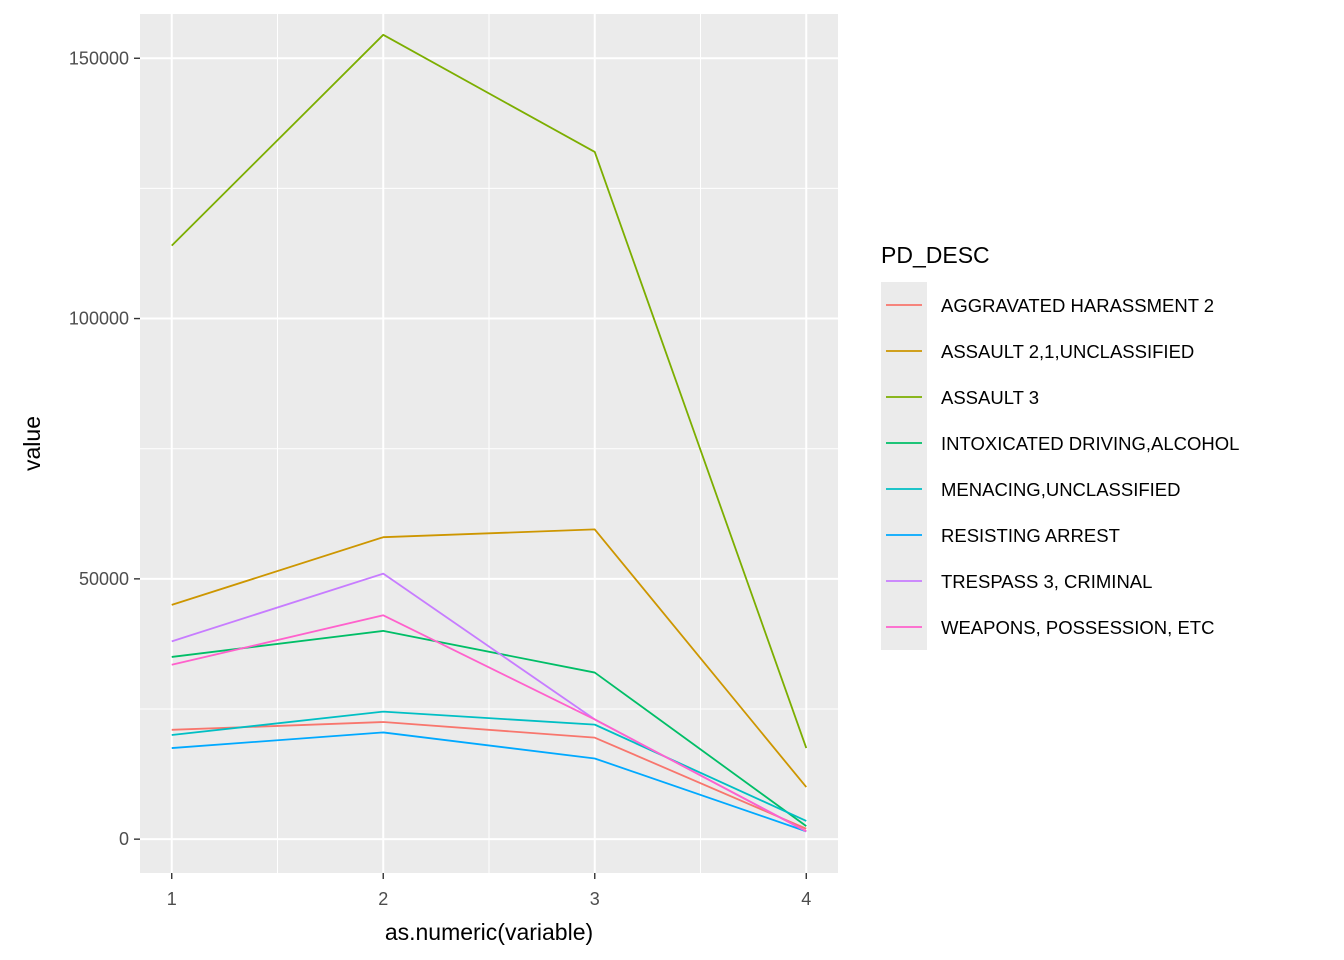 The width and height of the screenshot is (1344, 960). What do you see at coordinates (1046, 581) in the screenshot?
I see `legend-label: TRESPASS 3, CRIMINAL` at bounding box center [1046, 581].